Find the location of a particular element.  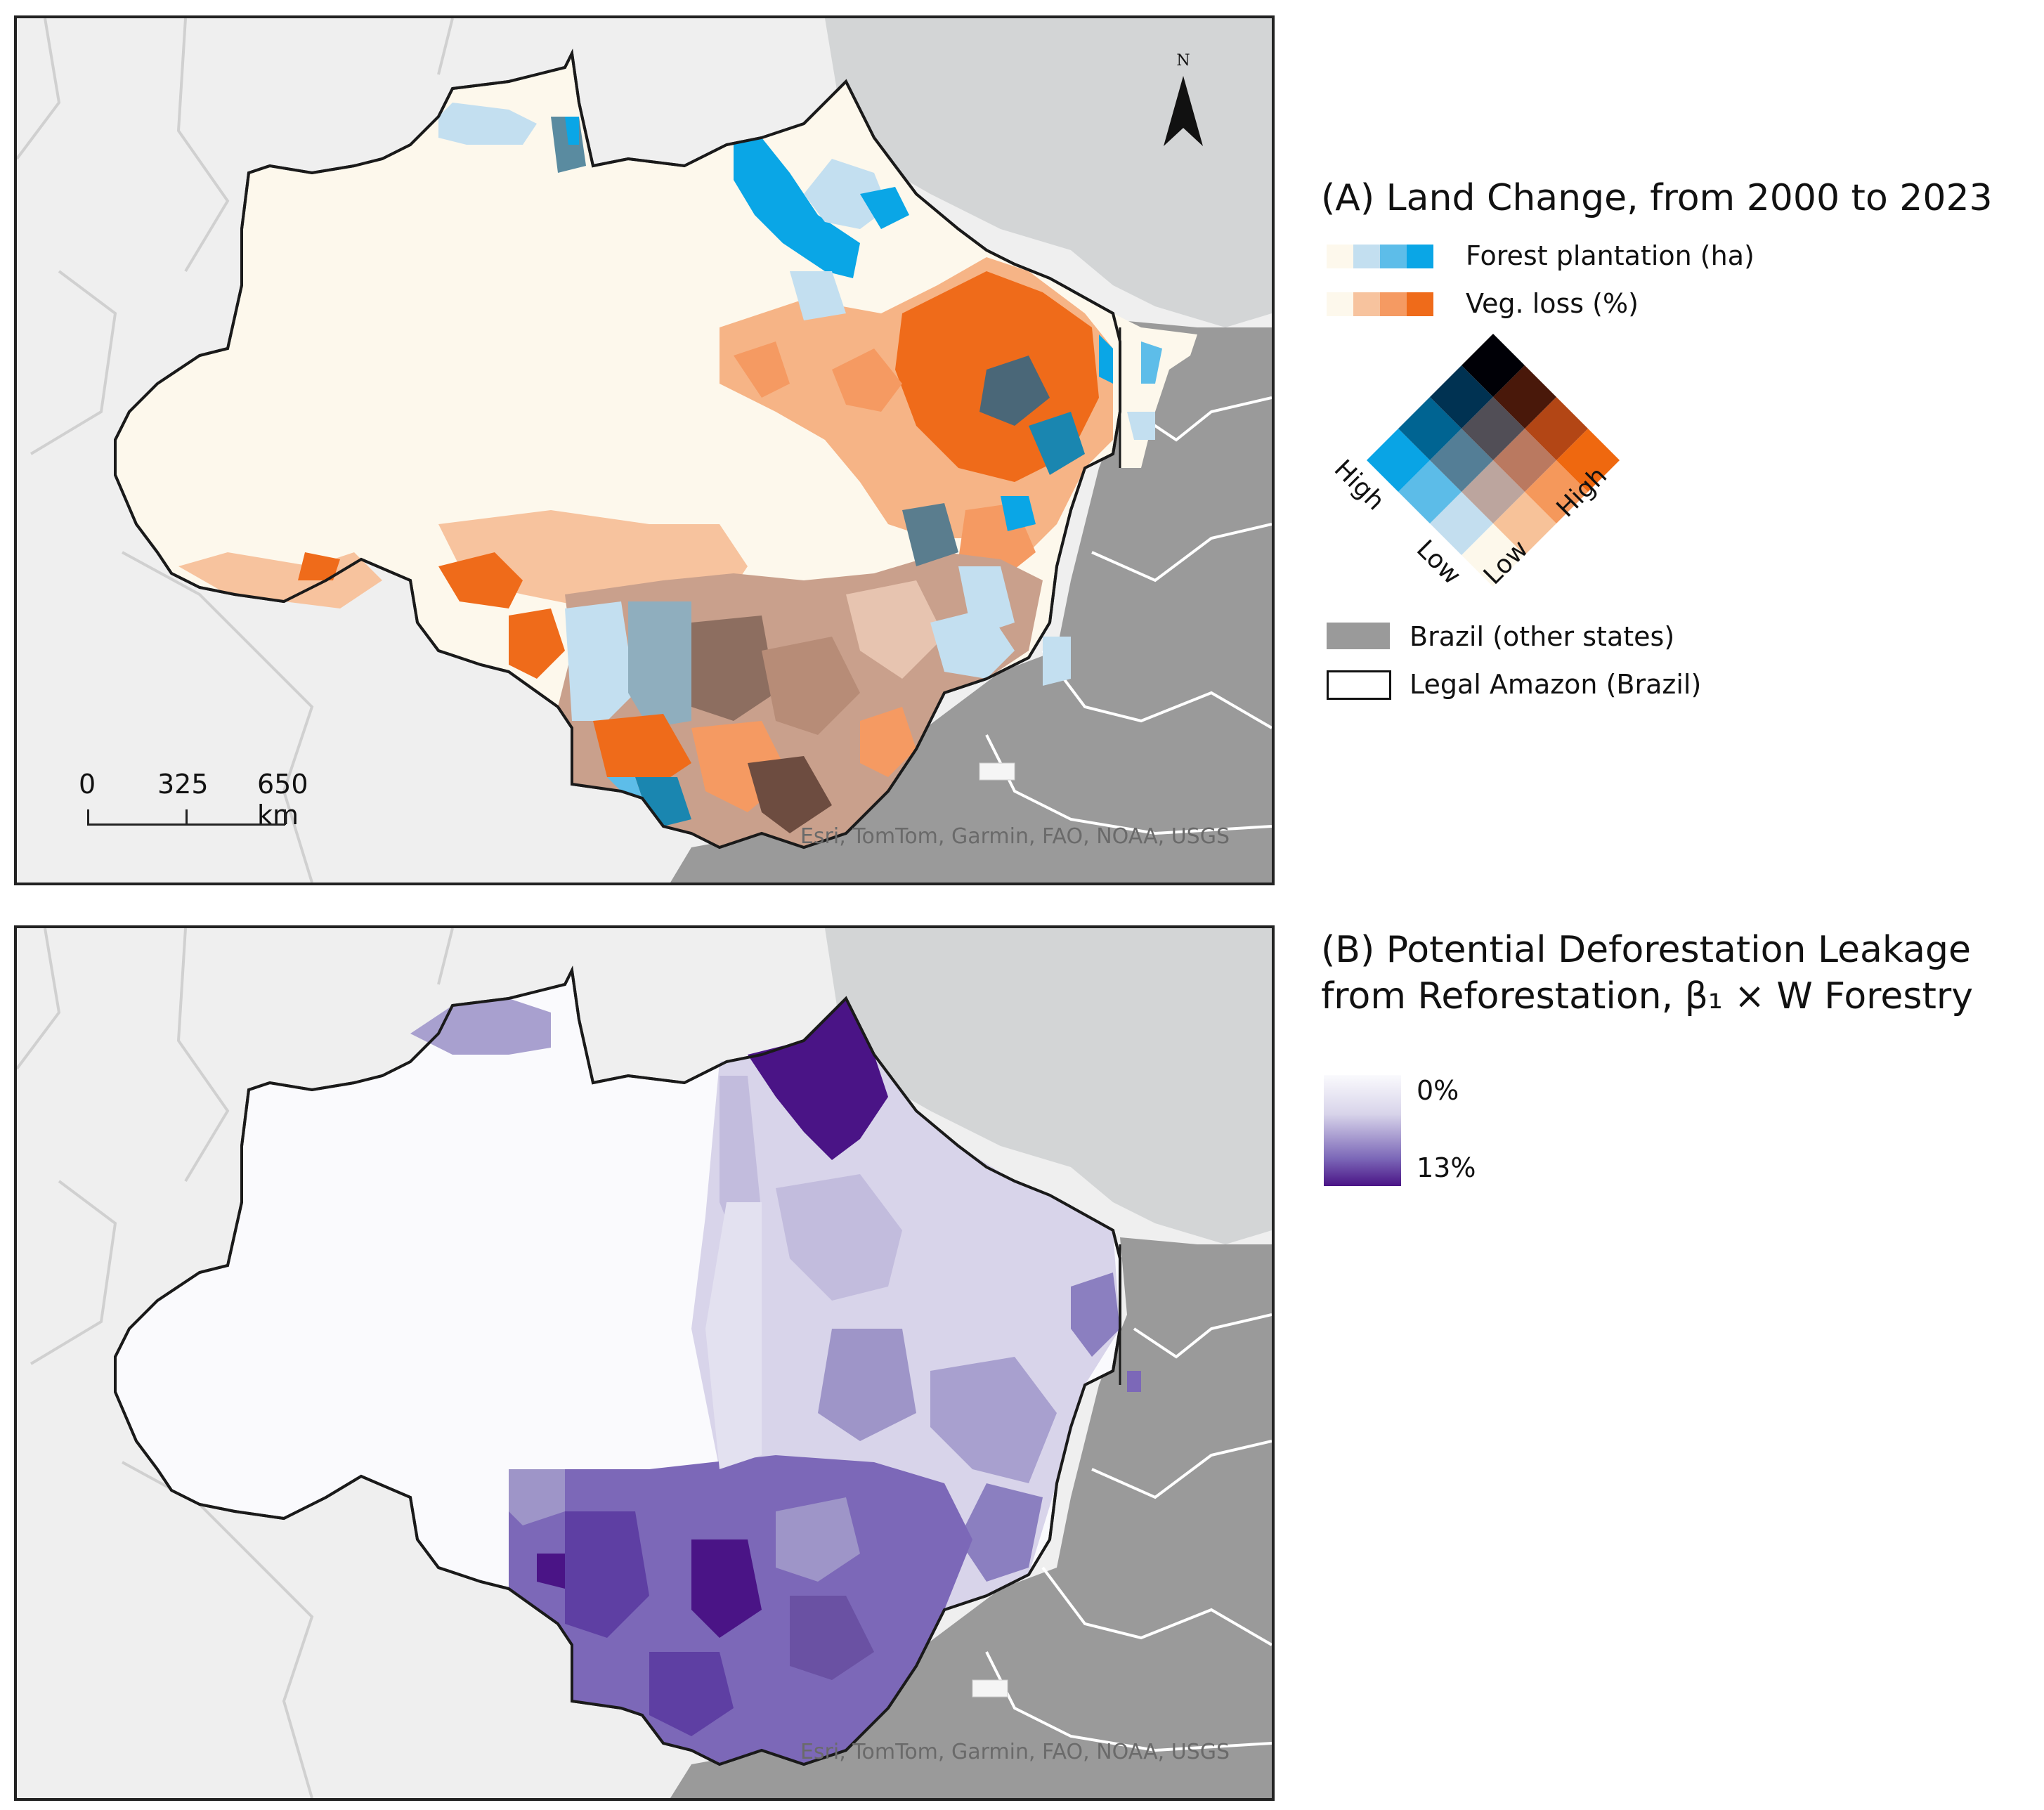

north-label: N is located at coordinates (1183, 61).